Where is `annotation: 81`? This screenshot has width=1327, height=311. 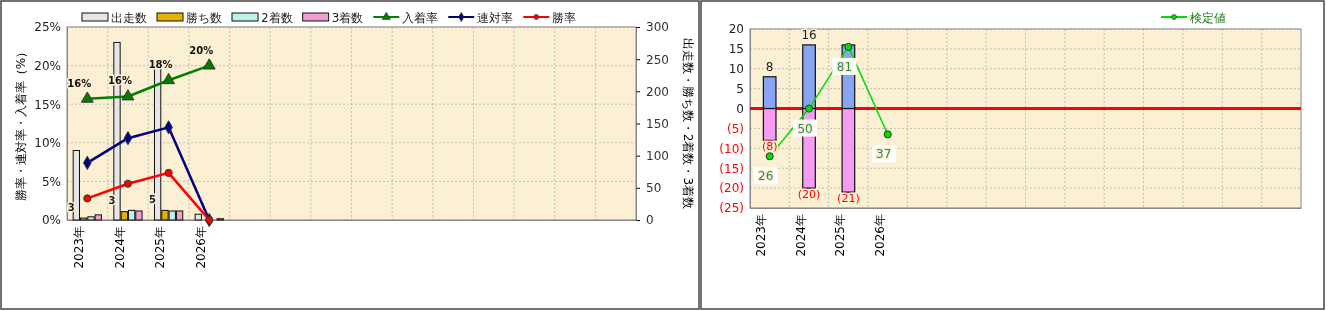
annotation: 81 is located at coordinates (844, 66).